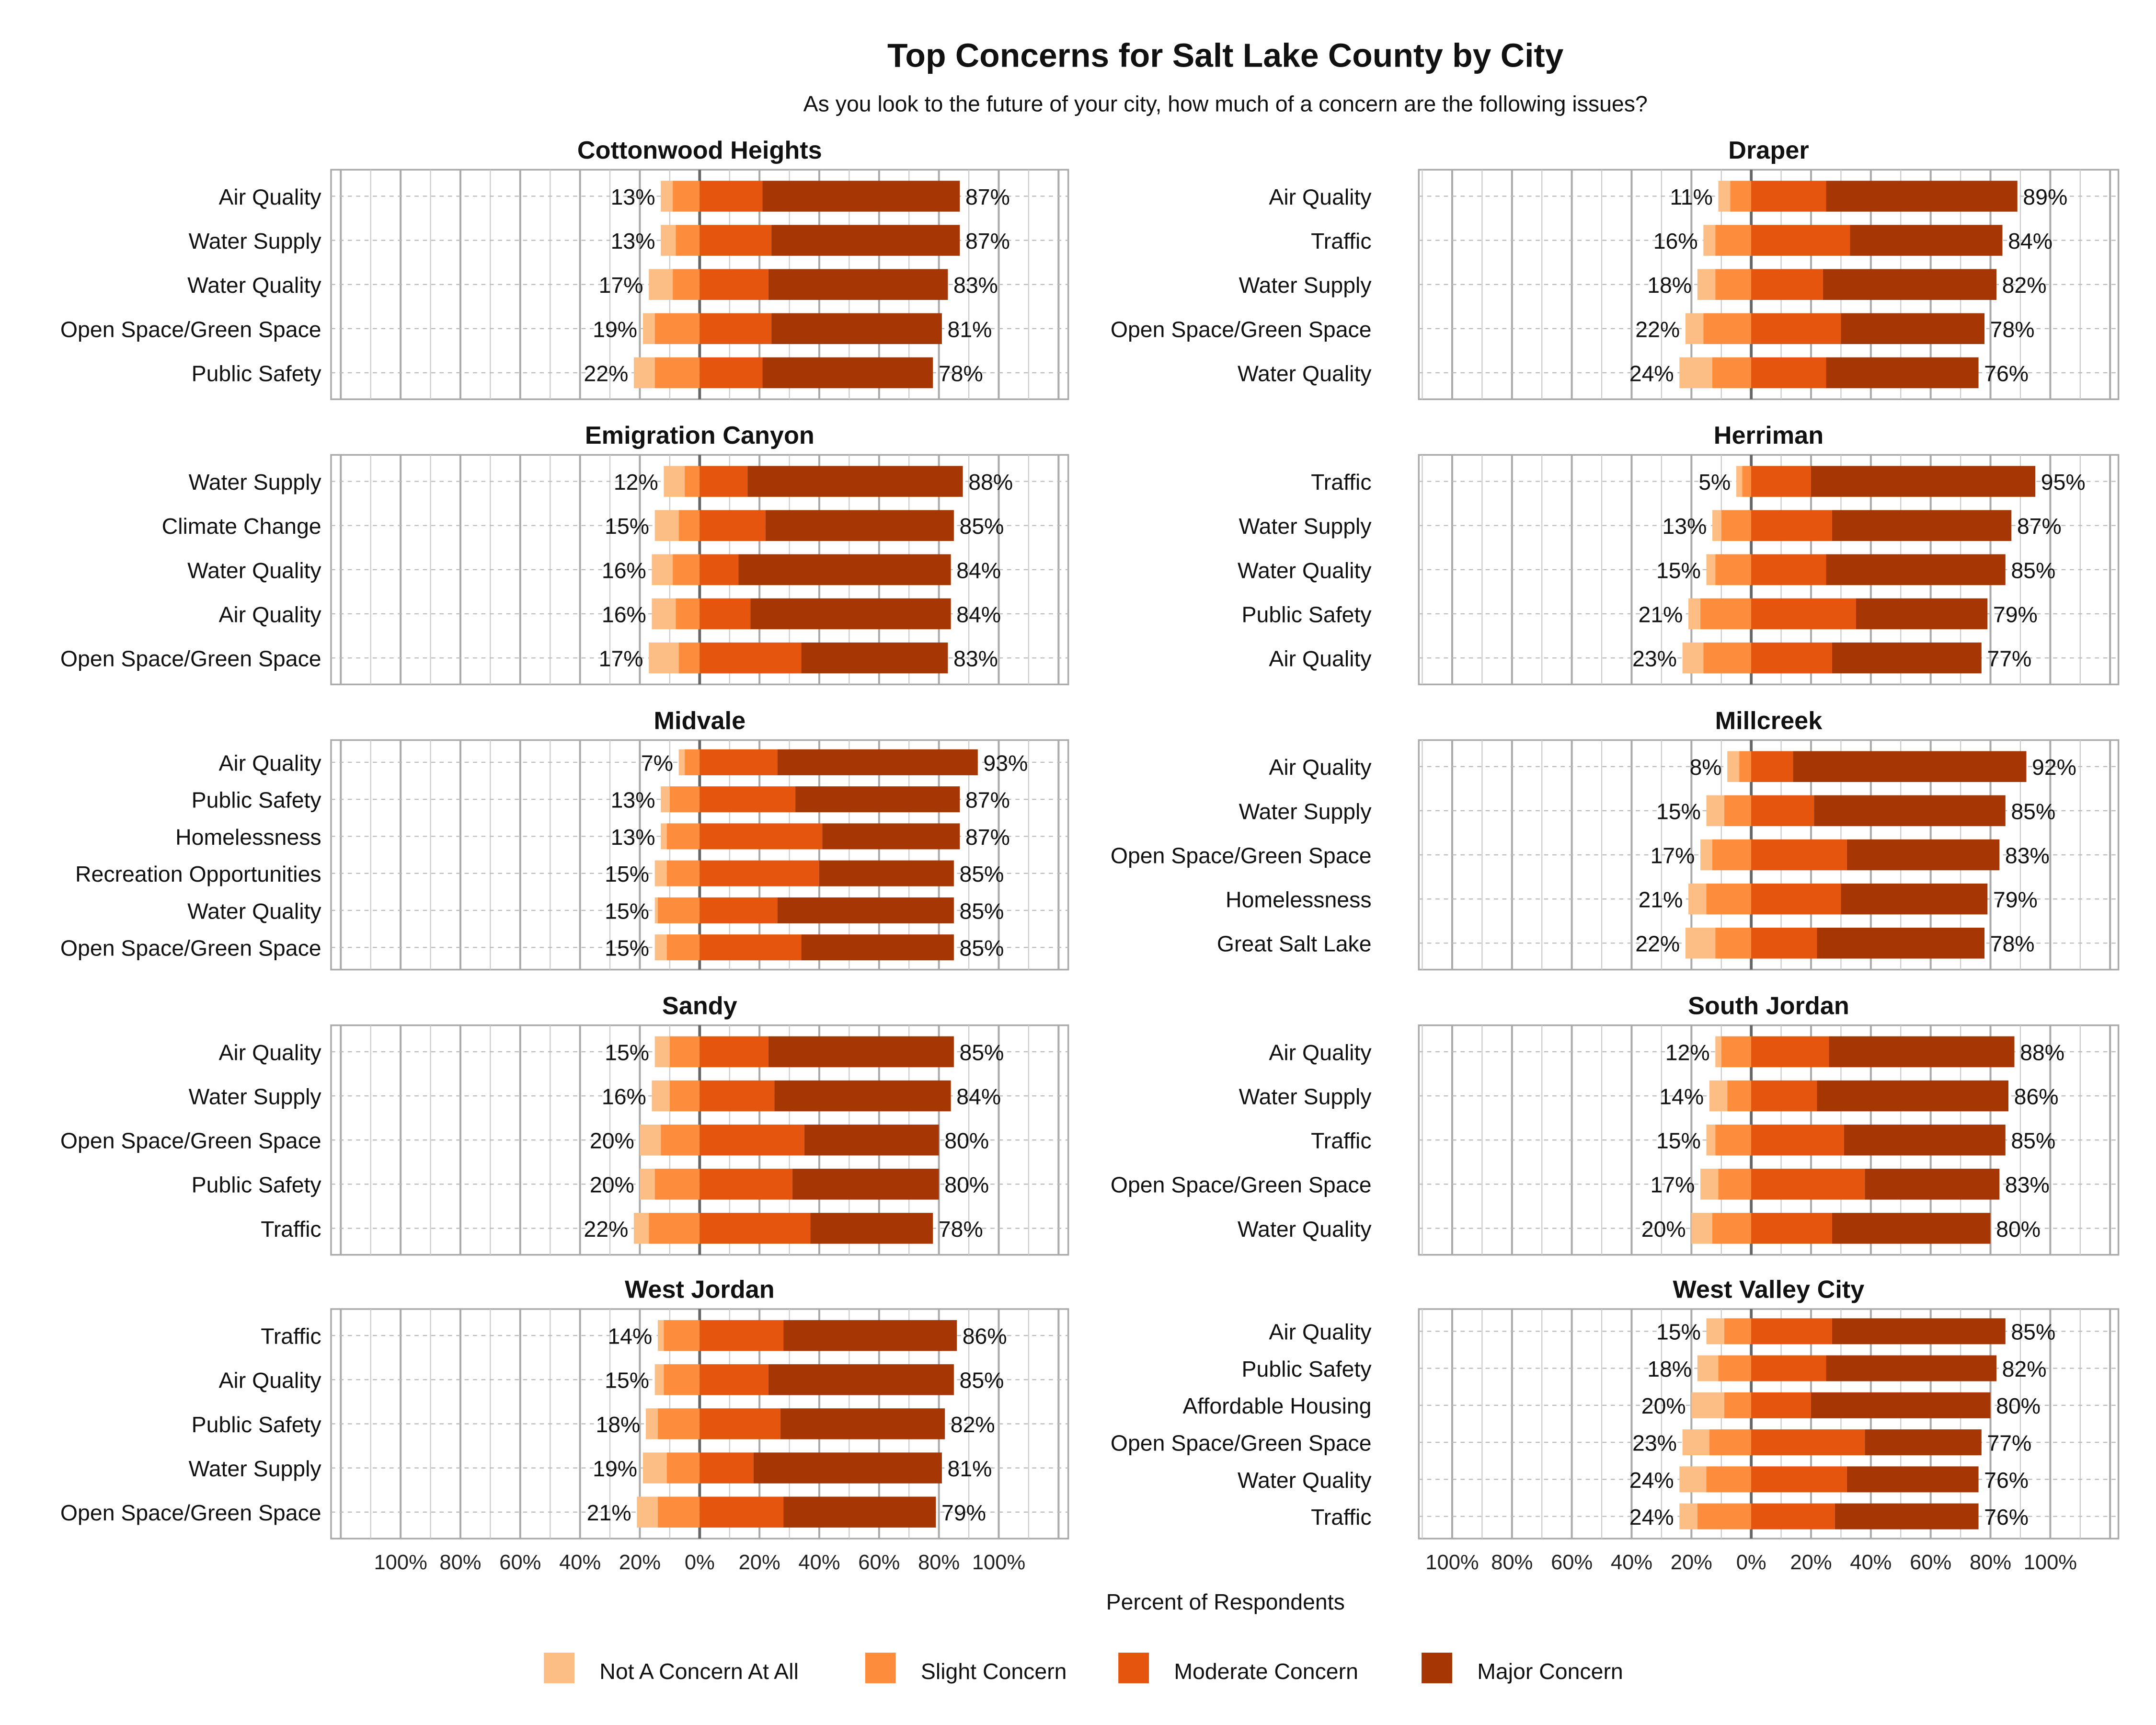 The width and height of the screenshot is (2156, 1725). Describe the element at coordinates (1768, 435) in the screenshot. I see `panel-title: Herriman` at that location.